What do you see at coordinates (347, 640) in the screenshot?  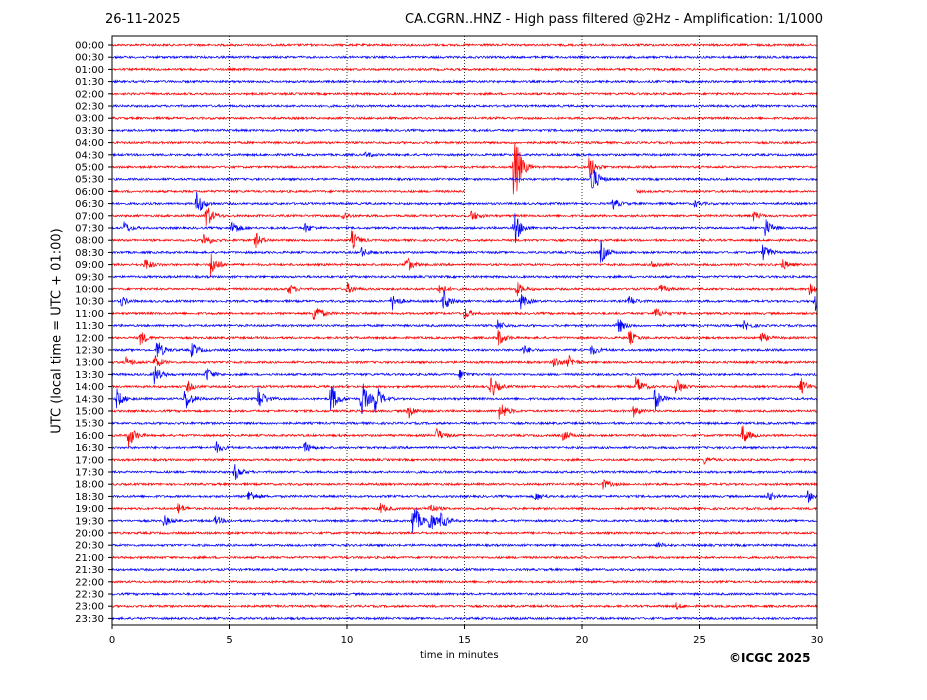 I see `x-tick-label: 10` at bounding box center [347, 640].